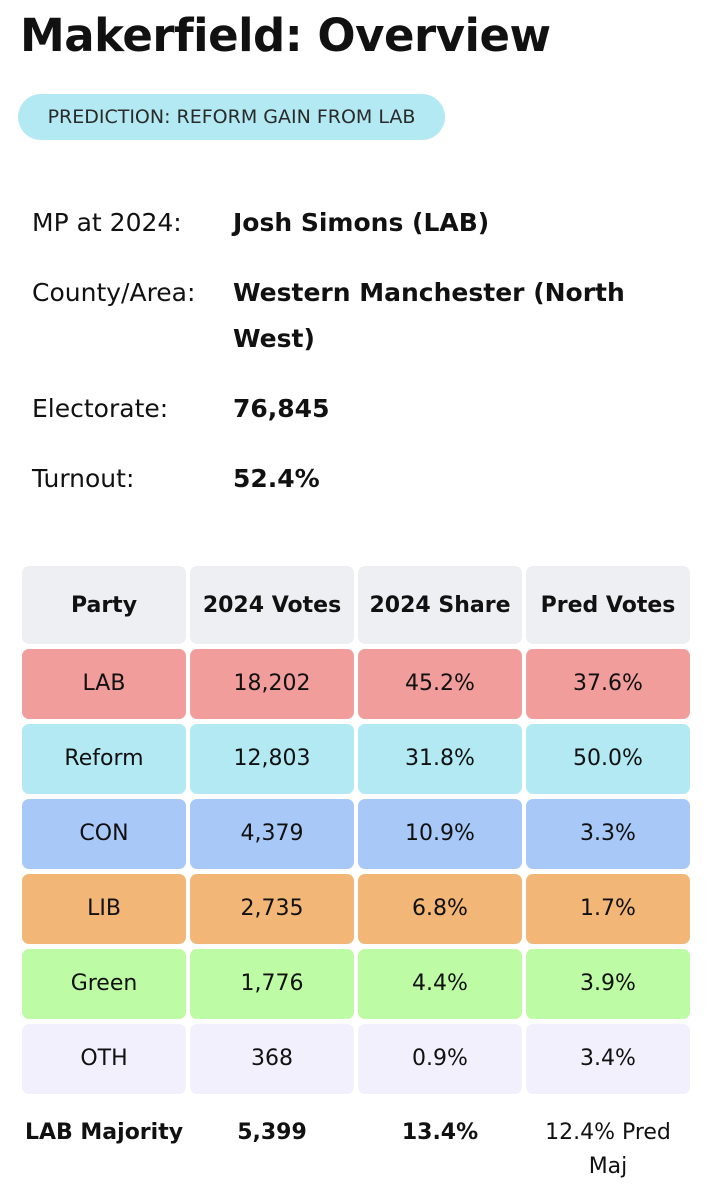 The height and width of the screenshot is (1200, 711). Describe the element at coordinates (608, 684) in the screenshot. I see `cell-pred: 37.6%` at that location.